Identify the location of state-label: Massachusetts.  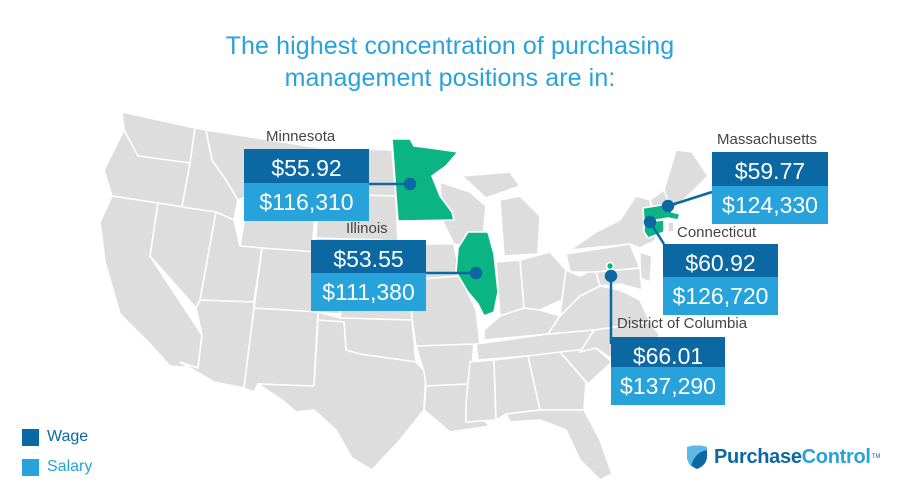
(767, 139).